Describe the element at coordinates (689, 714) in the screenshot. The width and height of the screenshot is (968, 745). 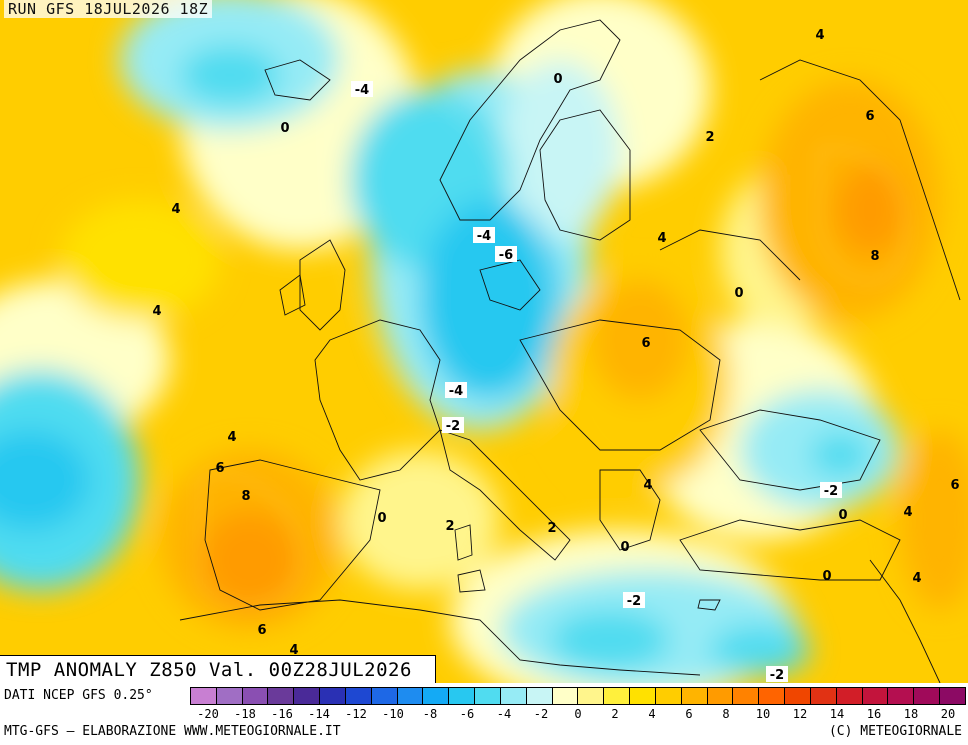
I see `scale-tick-label: 6` at that location.